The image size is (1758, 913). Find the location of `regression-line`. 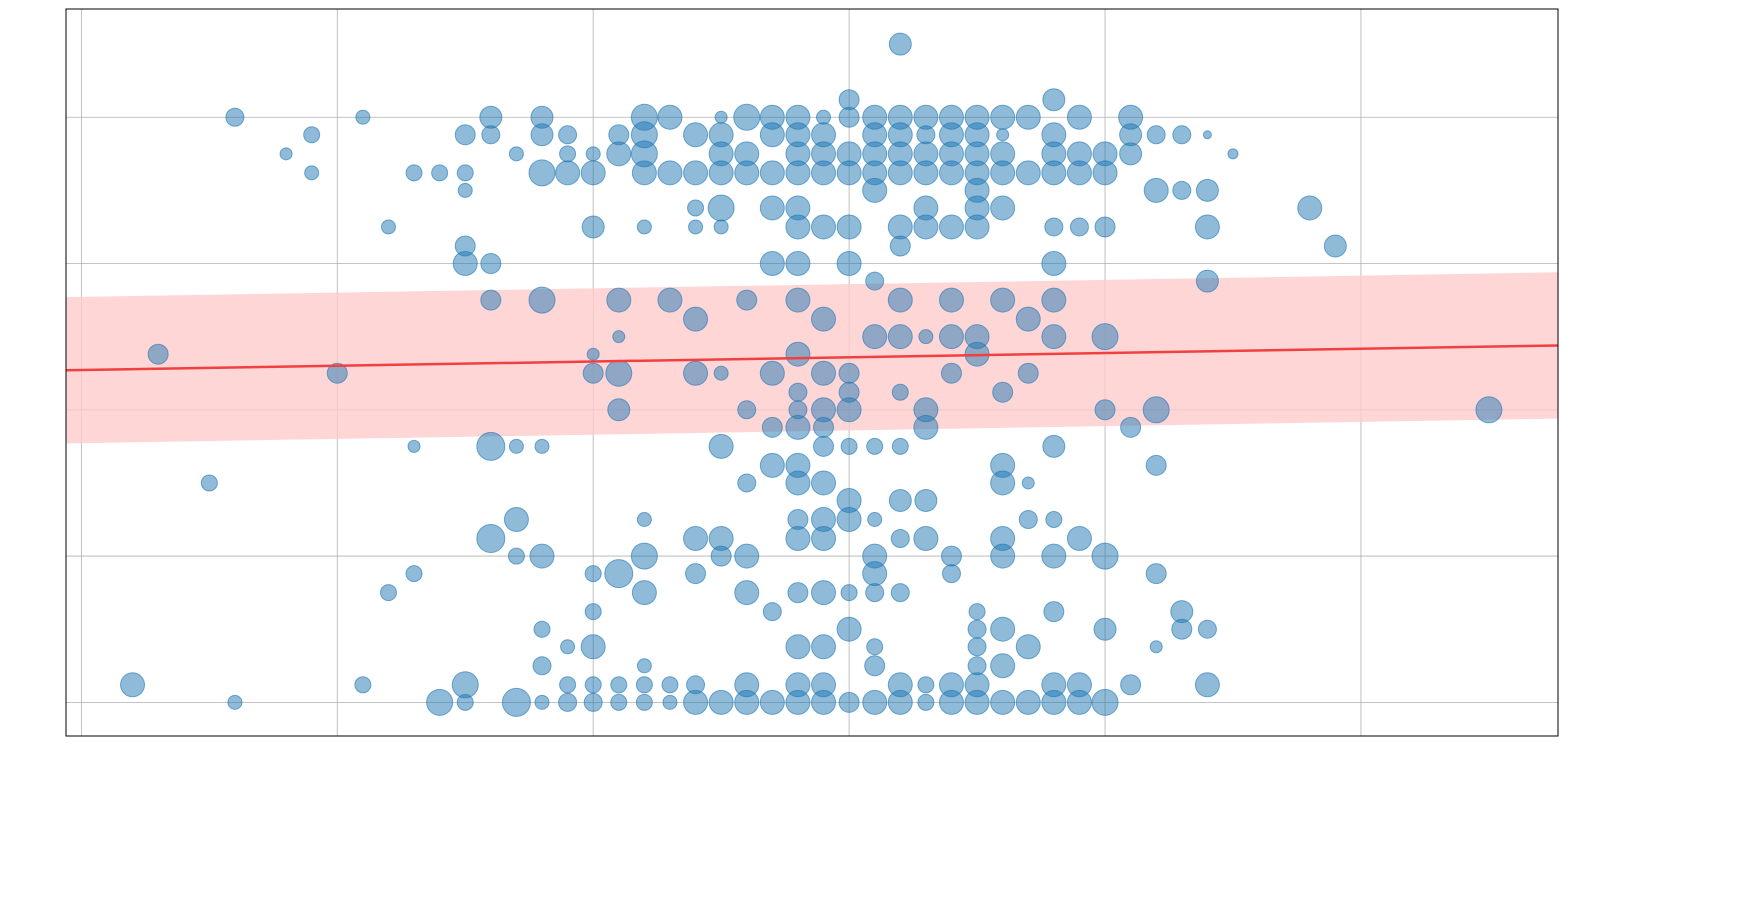

regression-line is located at coordinates (812, 358).